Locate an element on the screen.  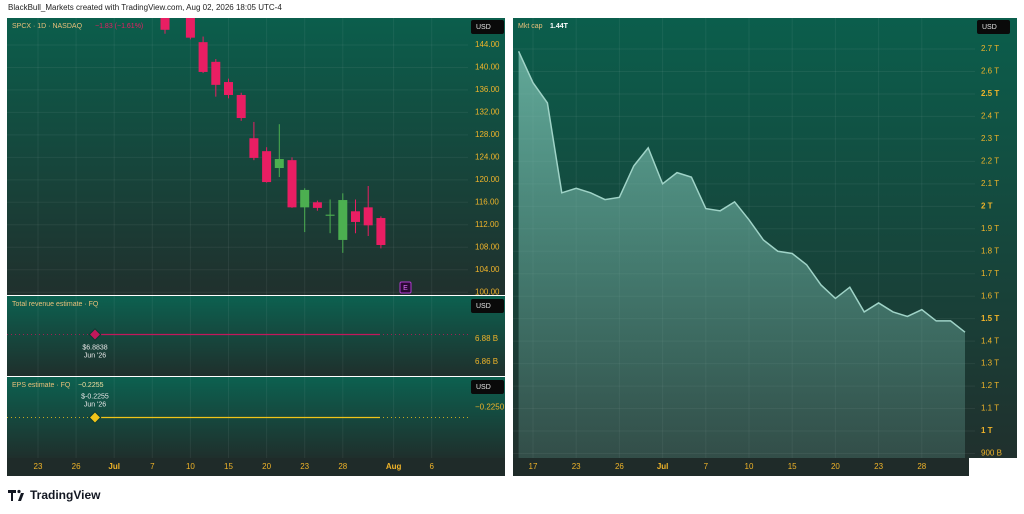
logo-text: TradingView is located at coordinates (65, 495).